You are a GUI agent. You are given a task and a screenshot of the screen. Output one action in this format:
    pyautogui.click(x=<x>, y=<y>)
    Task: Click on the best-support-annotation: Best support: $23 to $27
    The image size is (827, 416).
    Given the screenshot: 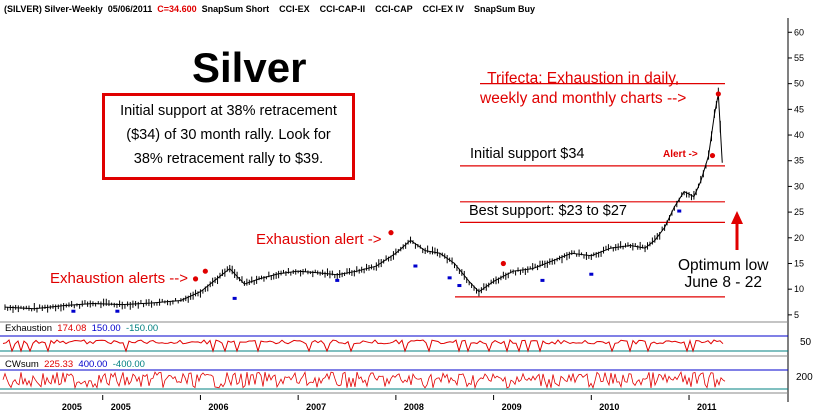 What is the action you would take?
    pyautogui.click(x=548, y=211)
    